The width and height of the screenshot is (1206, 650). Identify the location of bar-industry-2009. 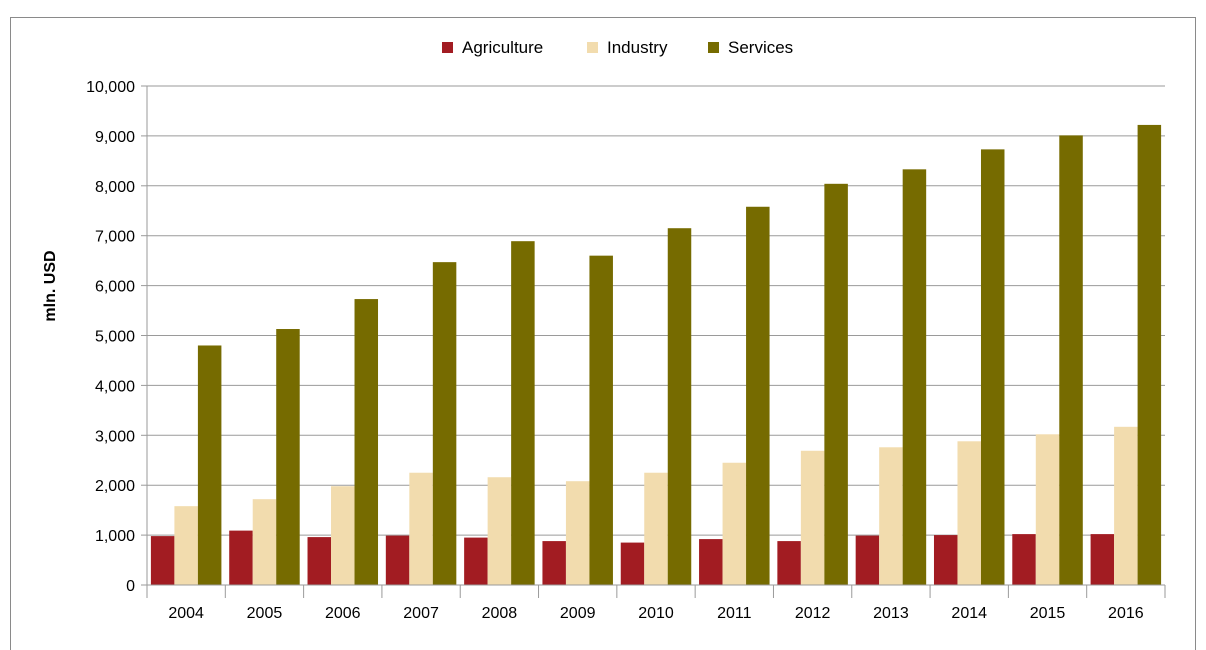
(577, 533).